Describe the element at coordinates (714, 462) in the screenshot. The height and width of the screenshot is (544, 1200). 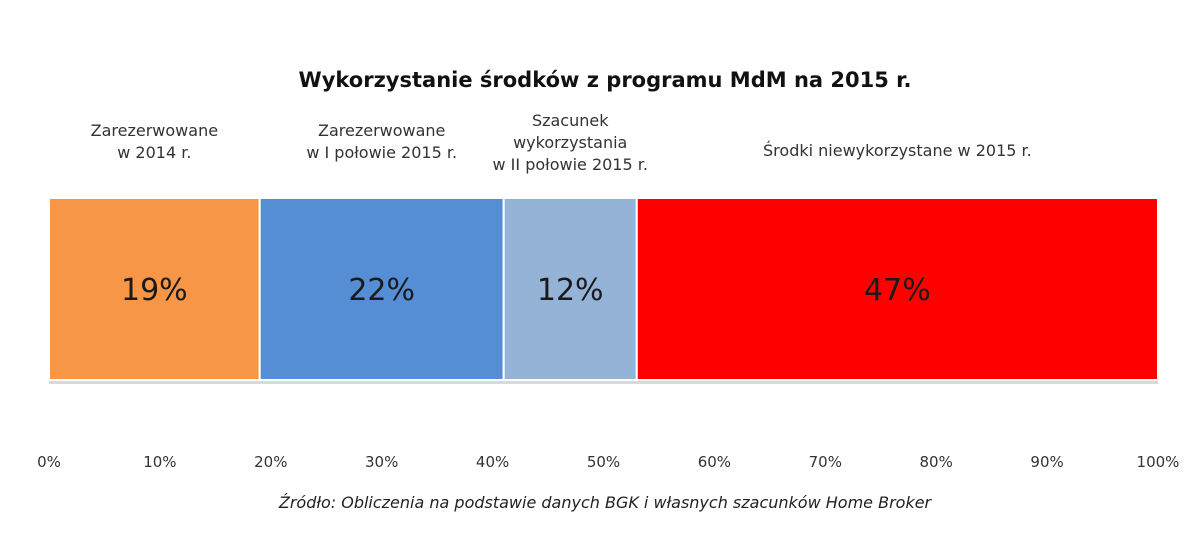
I see `x-tick-label: 60%` at that location.